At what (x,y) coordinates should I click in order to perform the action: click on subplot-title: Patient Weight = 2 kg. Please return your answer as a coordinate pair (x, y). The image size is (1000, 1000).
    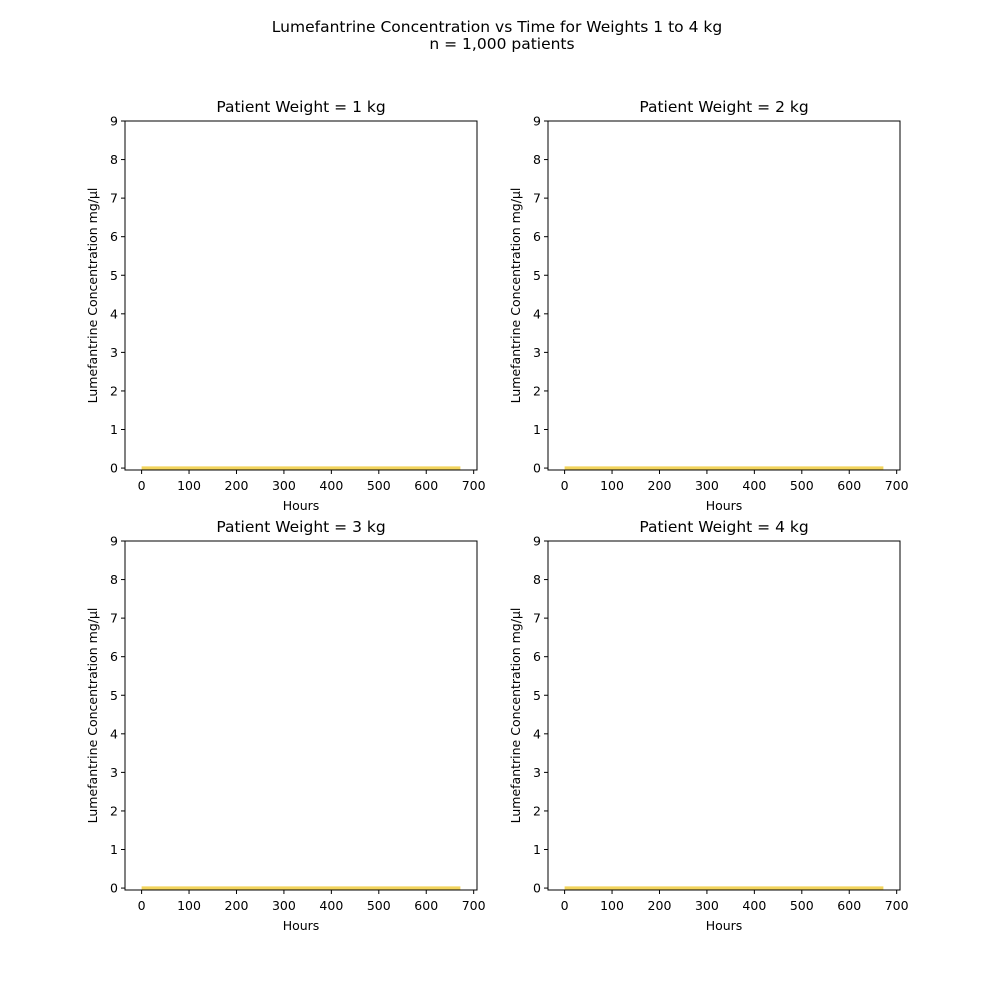
    Looking at the image, I should click on (723, 107).